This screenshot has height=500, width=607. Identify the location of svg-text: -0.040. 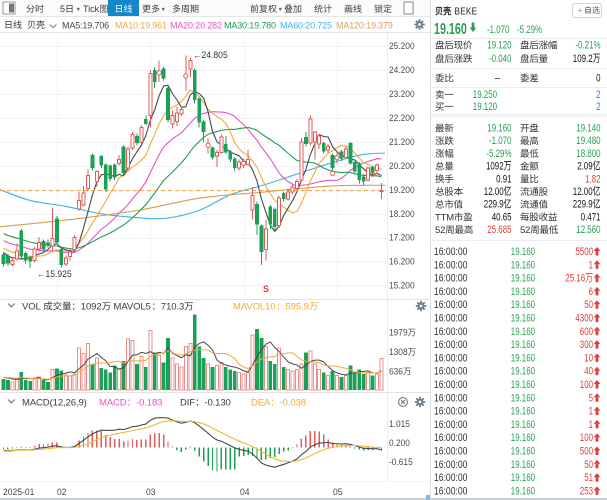
(500, 59).